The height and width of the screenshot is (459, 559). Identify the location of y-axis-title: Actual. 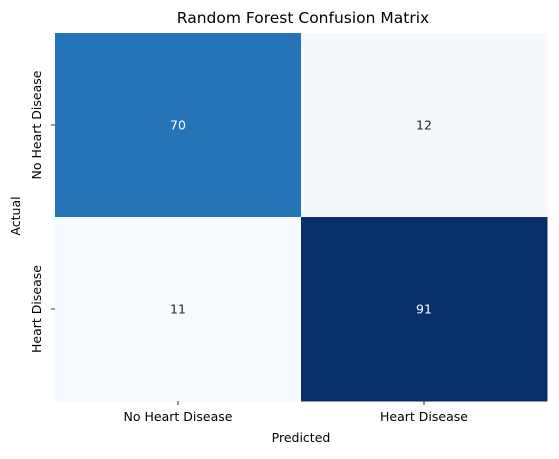
(15, 215).